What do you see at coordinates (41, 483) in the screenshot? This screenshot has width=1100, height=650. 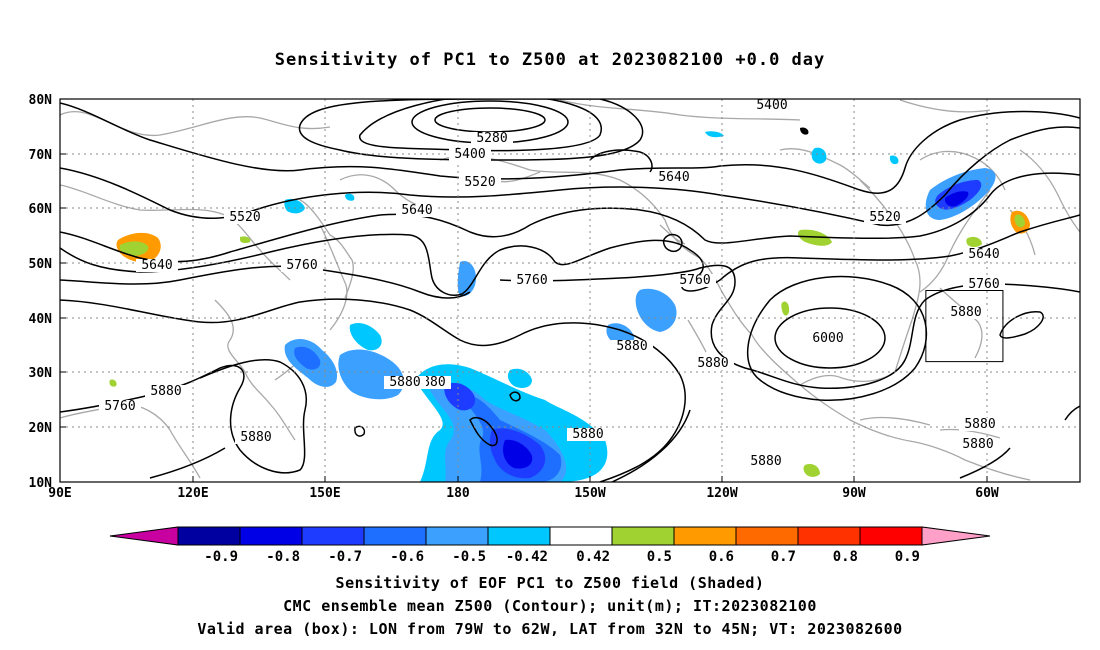 I see `lat-label: 10N` at bounding box center [41, 483].